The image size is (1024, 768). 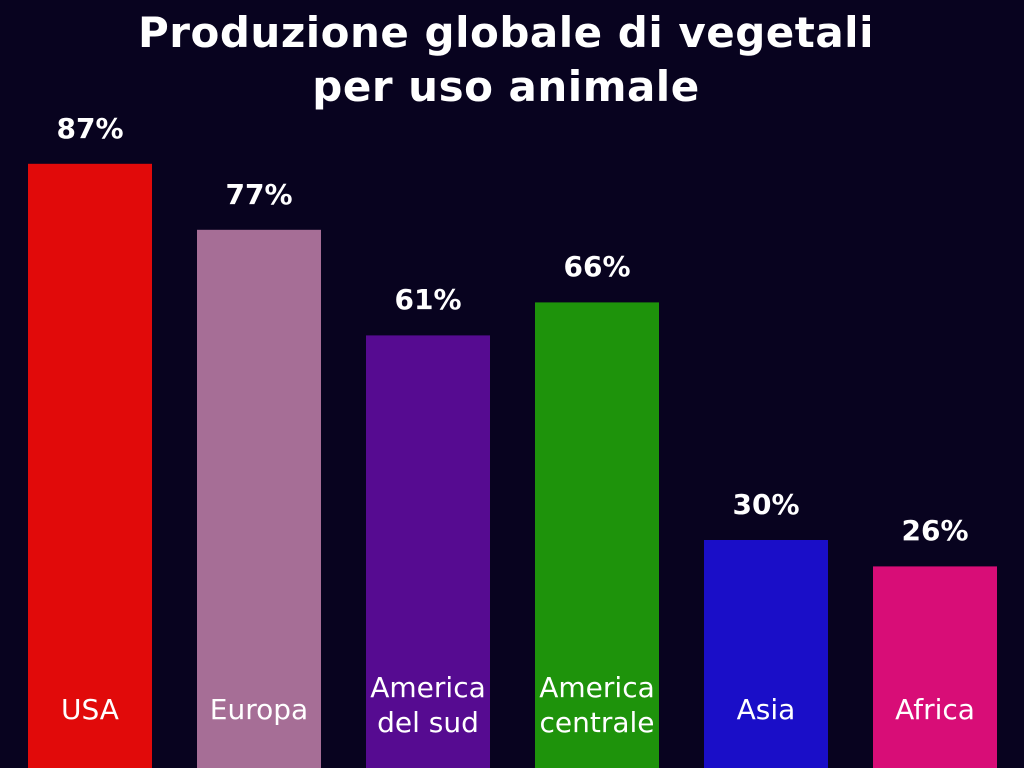 I want to click on chart-title-line-1: Produzione globale di vegetali, so click(x=506, y=32).